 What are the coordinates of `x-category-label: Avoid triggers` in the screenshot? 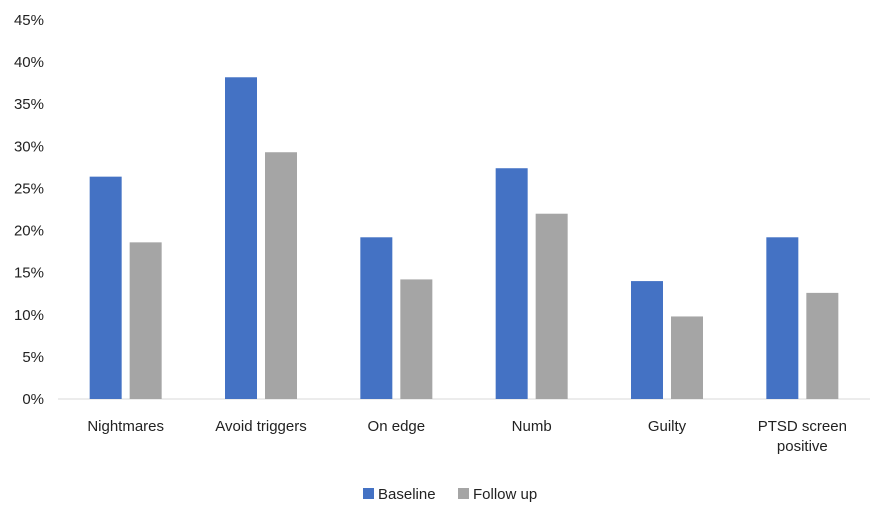 It's located at (260, 426).